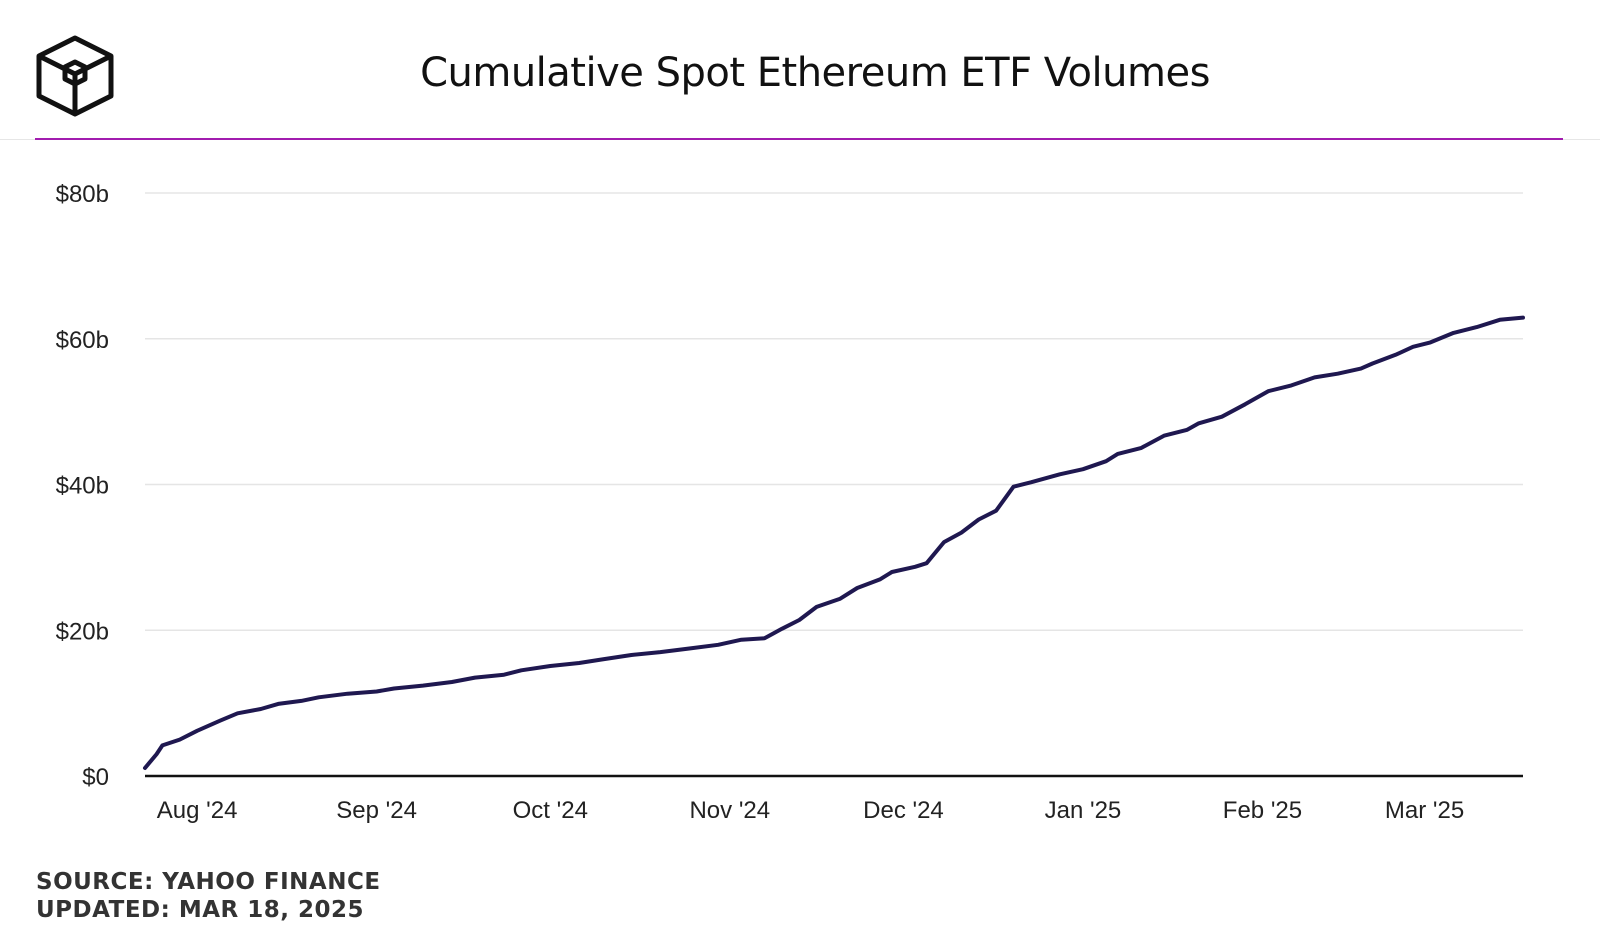  What do you see at coordinates (376, 810) in the screenshot?
I see `x-tick-label: Sep '24` at bounding box center [376, 810].